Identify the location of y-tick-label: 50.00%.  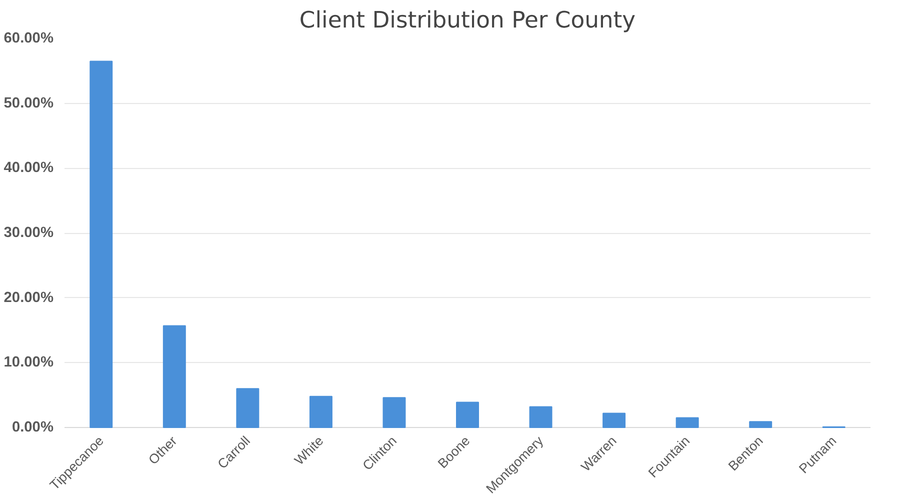
(29, 103).